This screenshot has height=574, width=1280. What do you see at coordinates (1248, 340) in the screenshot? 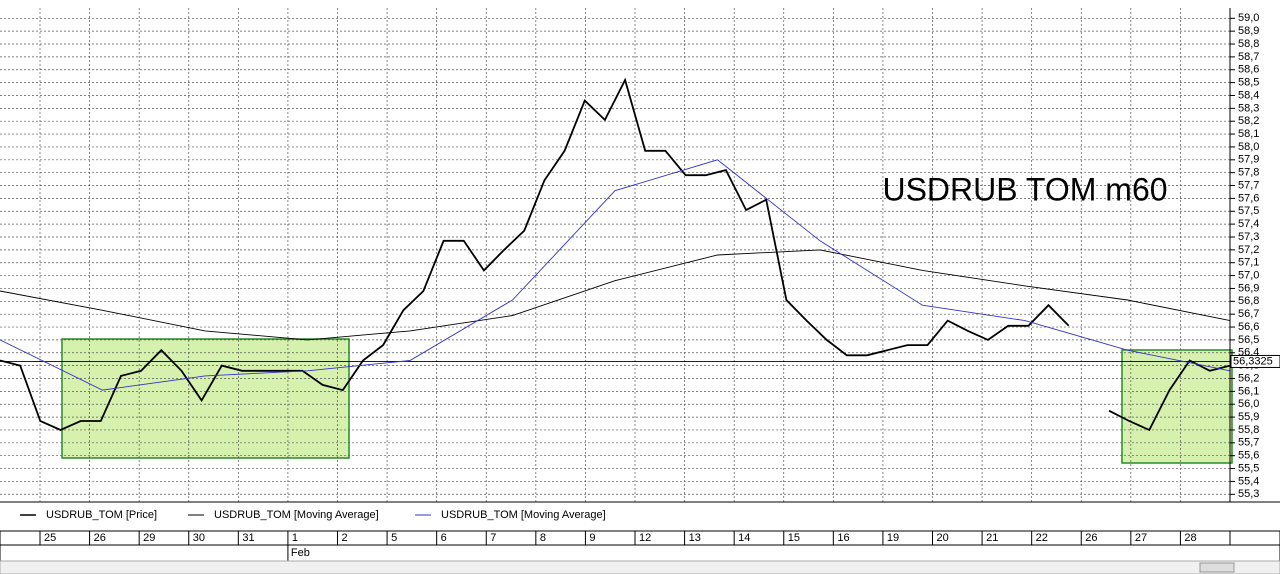
I see `y-tick-label: 56,5` at bounding box center [1248, 340].